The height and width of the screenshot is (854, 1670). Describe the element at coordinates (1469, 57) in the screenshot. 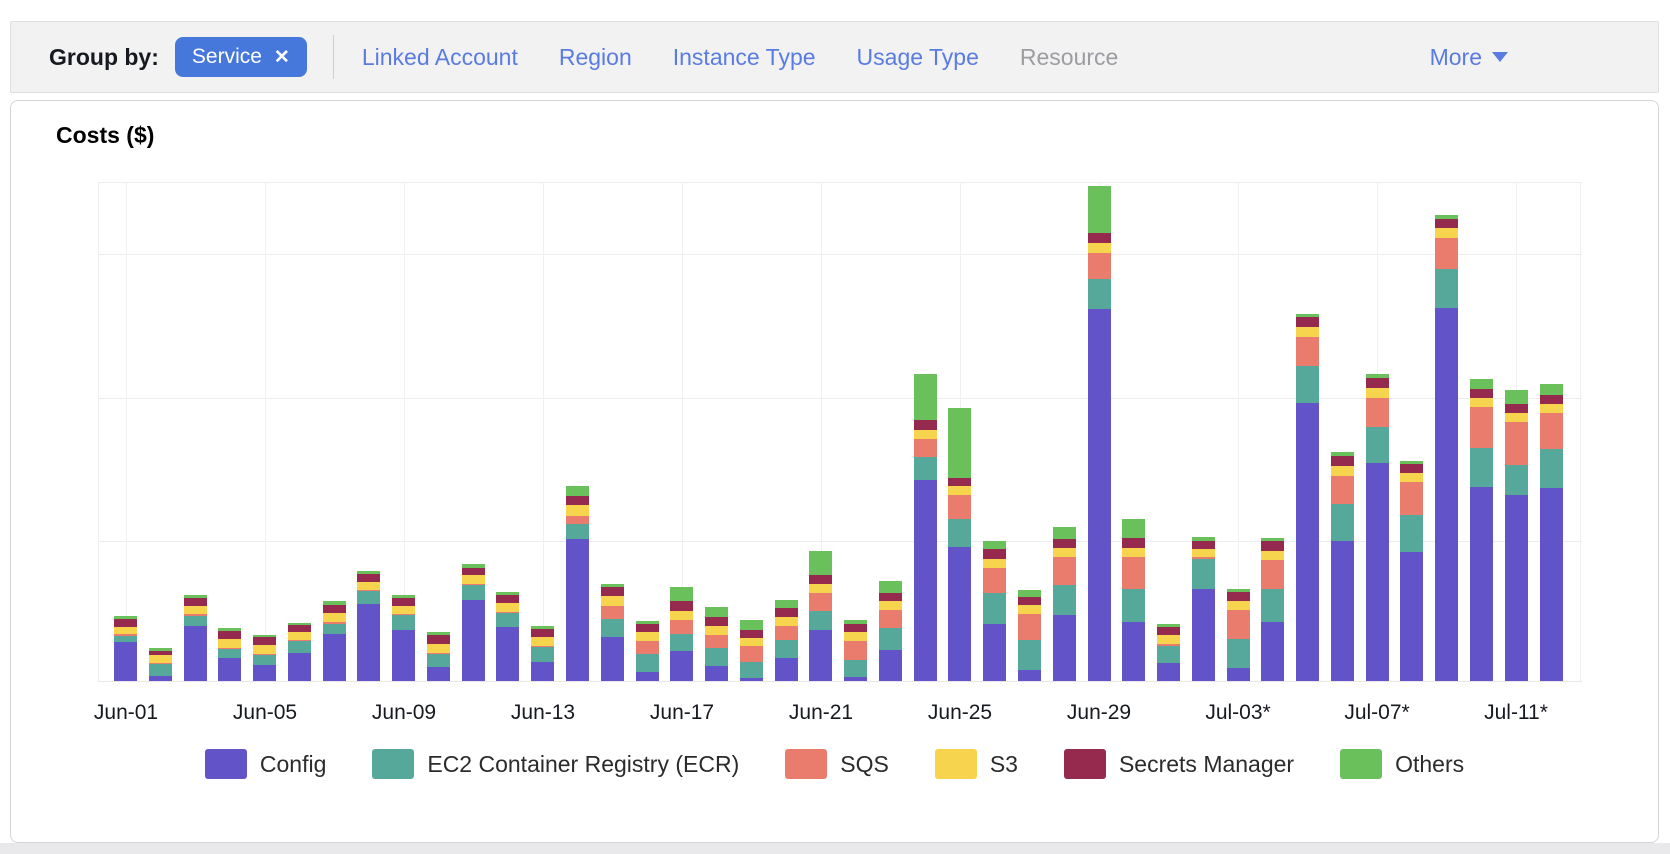

I see `more-button: More` at that location.